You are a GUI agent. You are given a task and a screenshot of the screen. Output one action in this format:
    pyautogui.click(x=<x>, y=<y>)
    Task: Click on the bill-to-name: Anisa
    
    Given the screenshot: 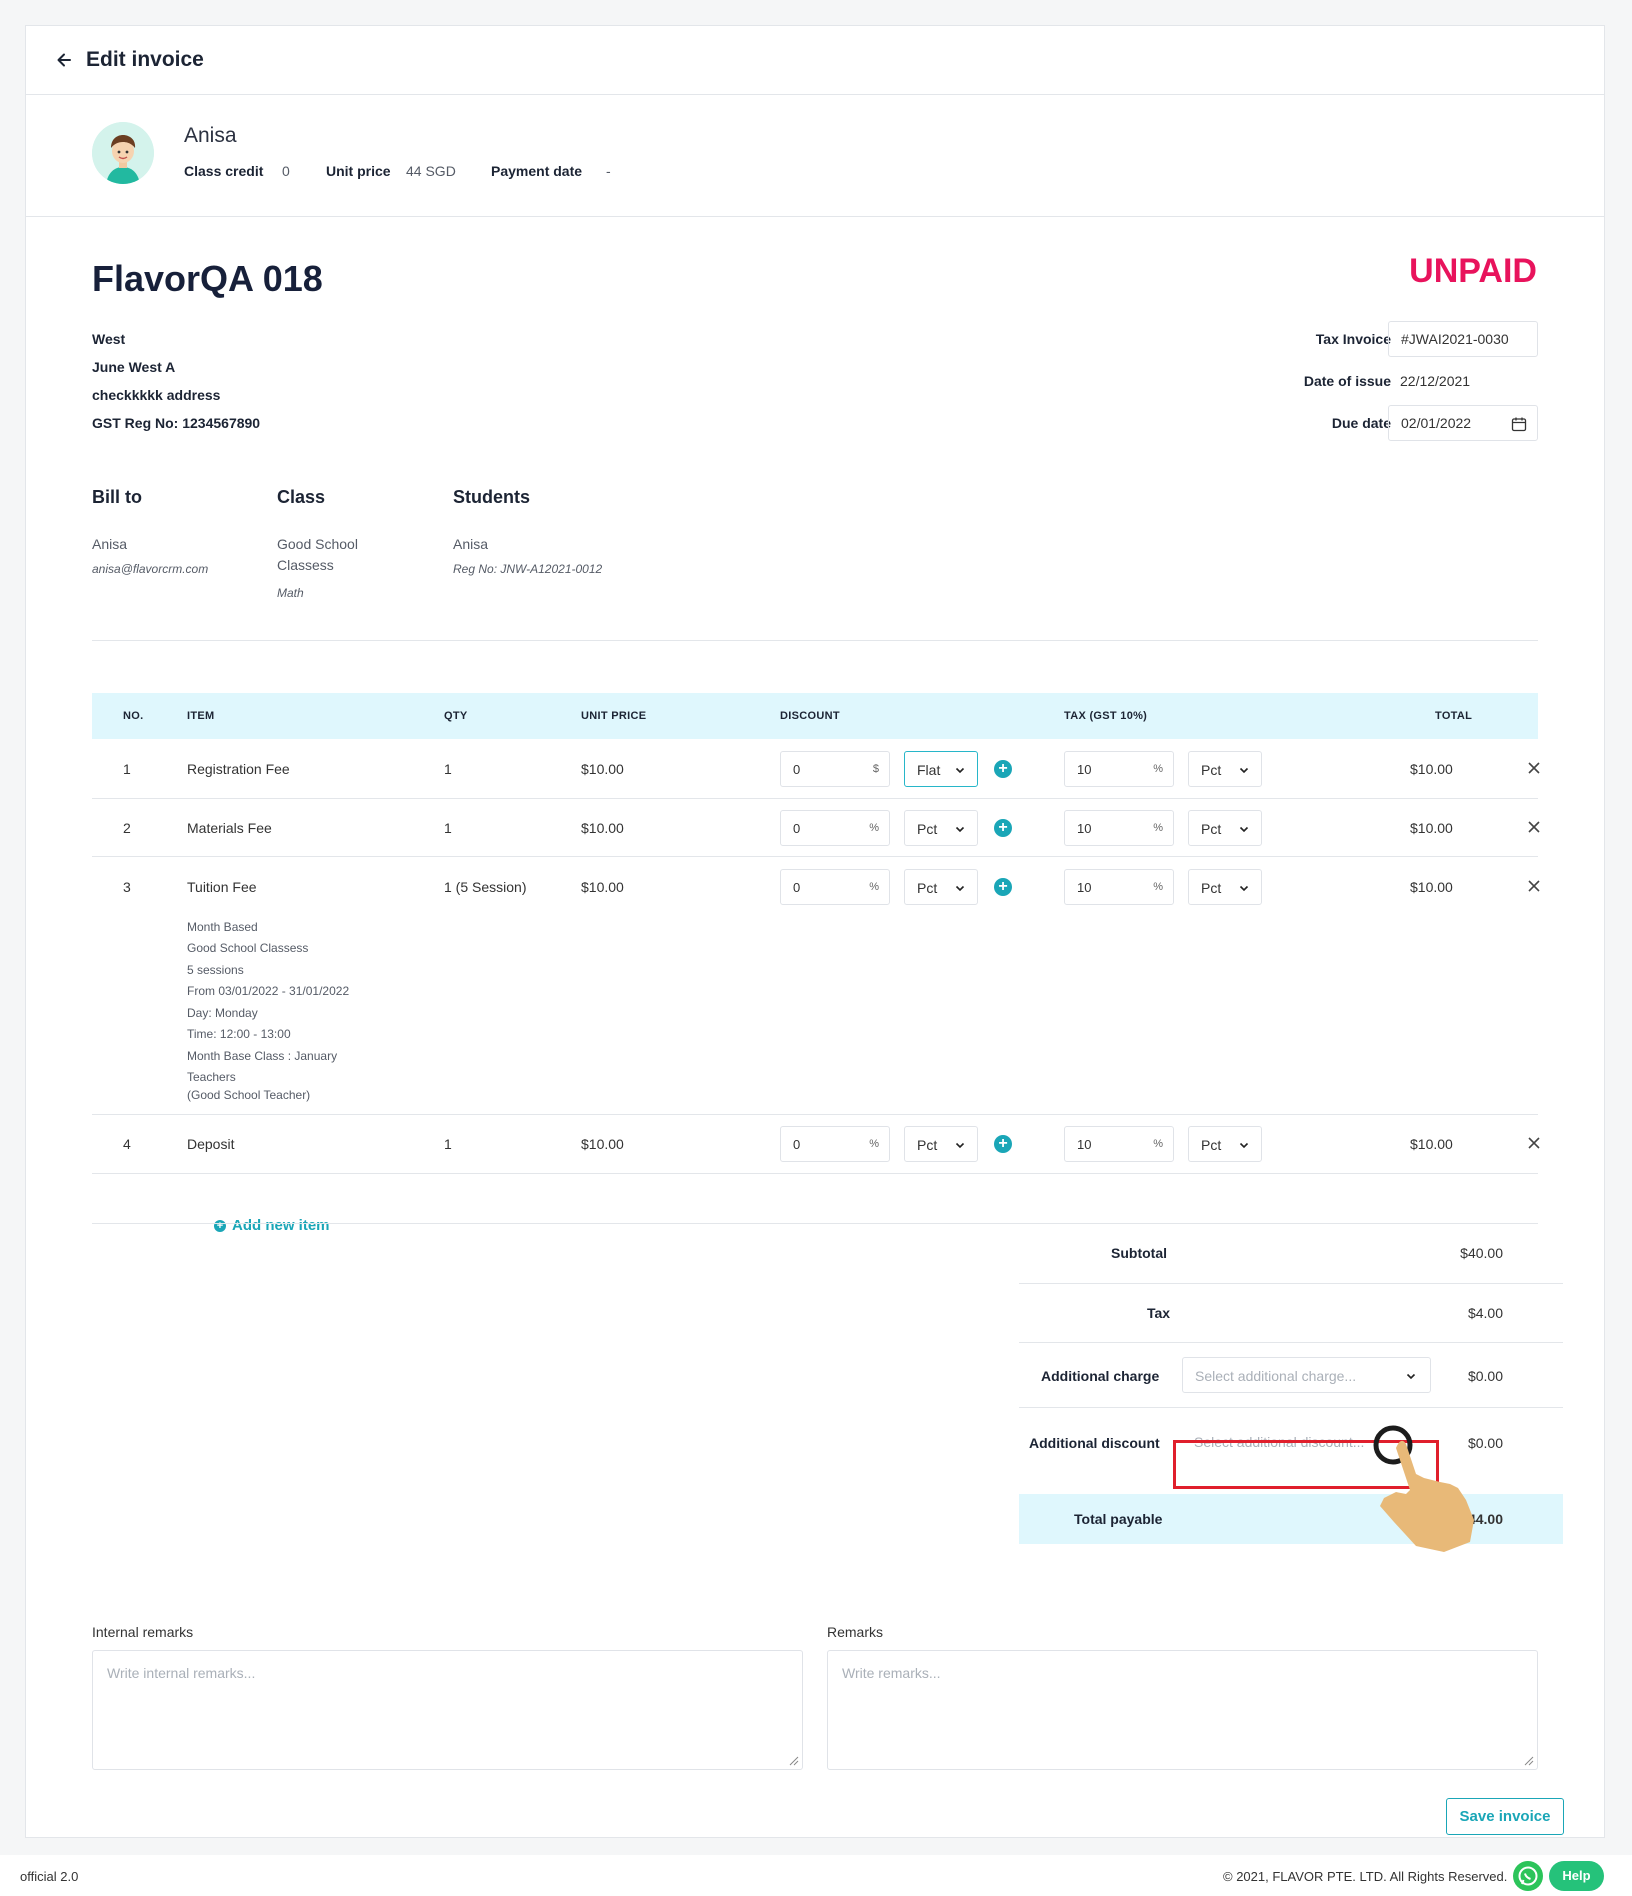 What is the action you would take?
    pyautogui.click(x=110, y=544)
    